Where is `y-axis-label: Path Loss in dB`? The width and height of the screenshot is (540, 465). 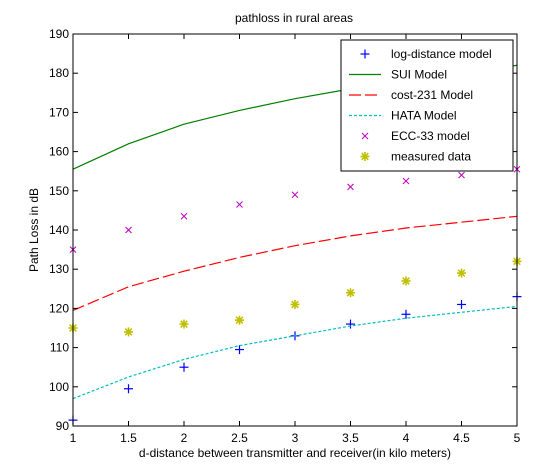
y-axis-label: Path Loss in dB is located at coordinates (34, 230).